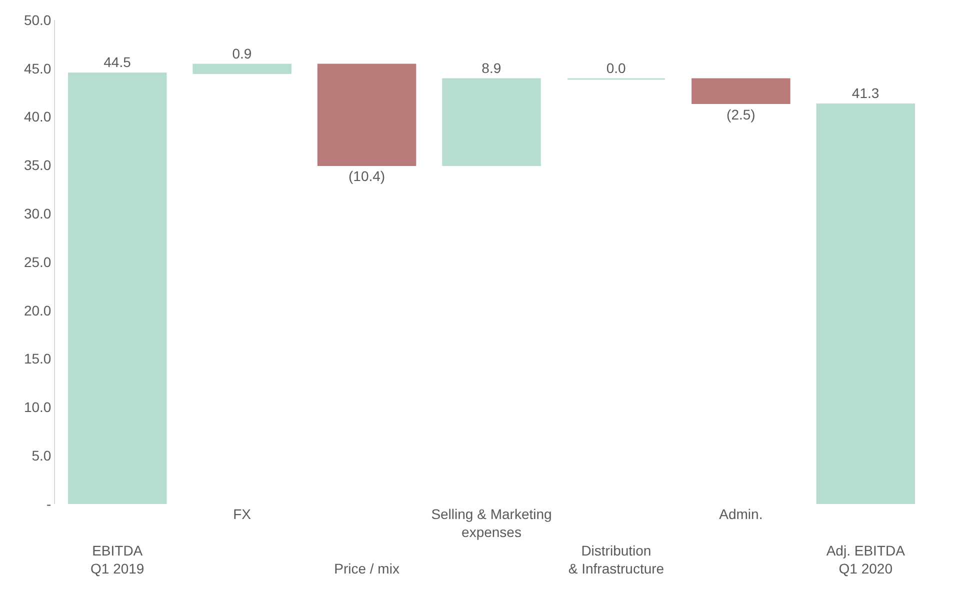  I want to click on y-tick-label: 45.0, so click(38, 68).